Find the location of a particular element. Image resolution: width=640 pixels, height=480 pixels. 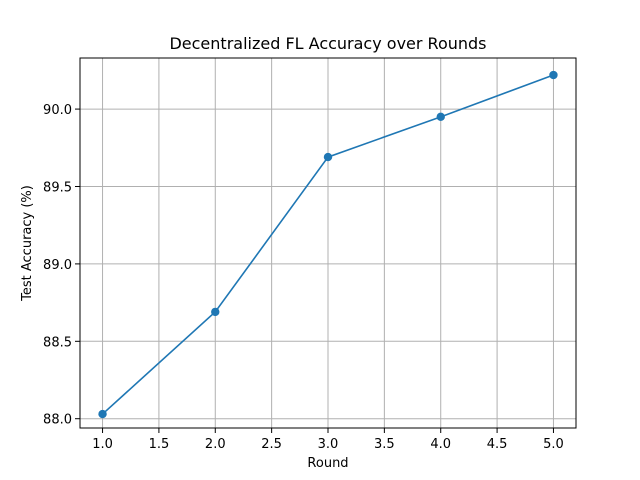

x-tick-label: 3.5 is located at coordinates (384, 444).